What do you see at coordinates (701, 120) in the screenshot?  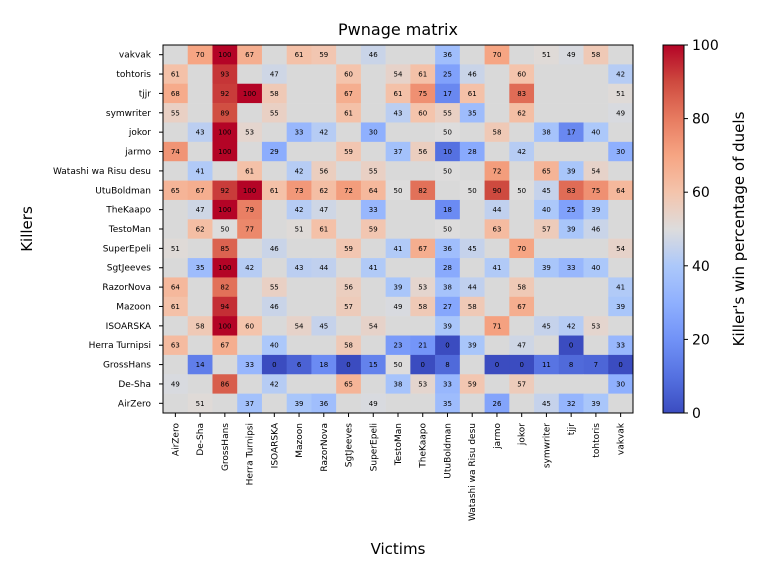 I see `colorbar-tick-label: 80` at bounding box center [701, 120].